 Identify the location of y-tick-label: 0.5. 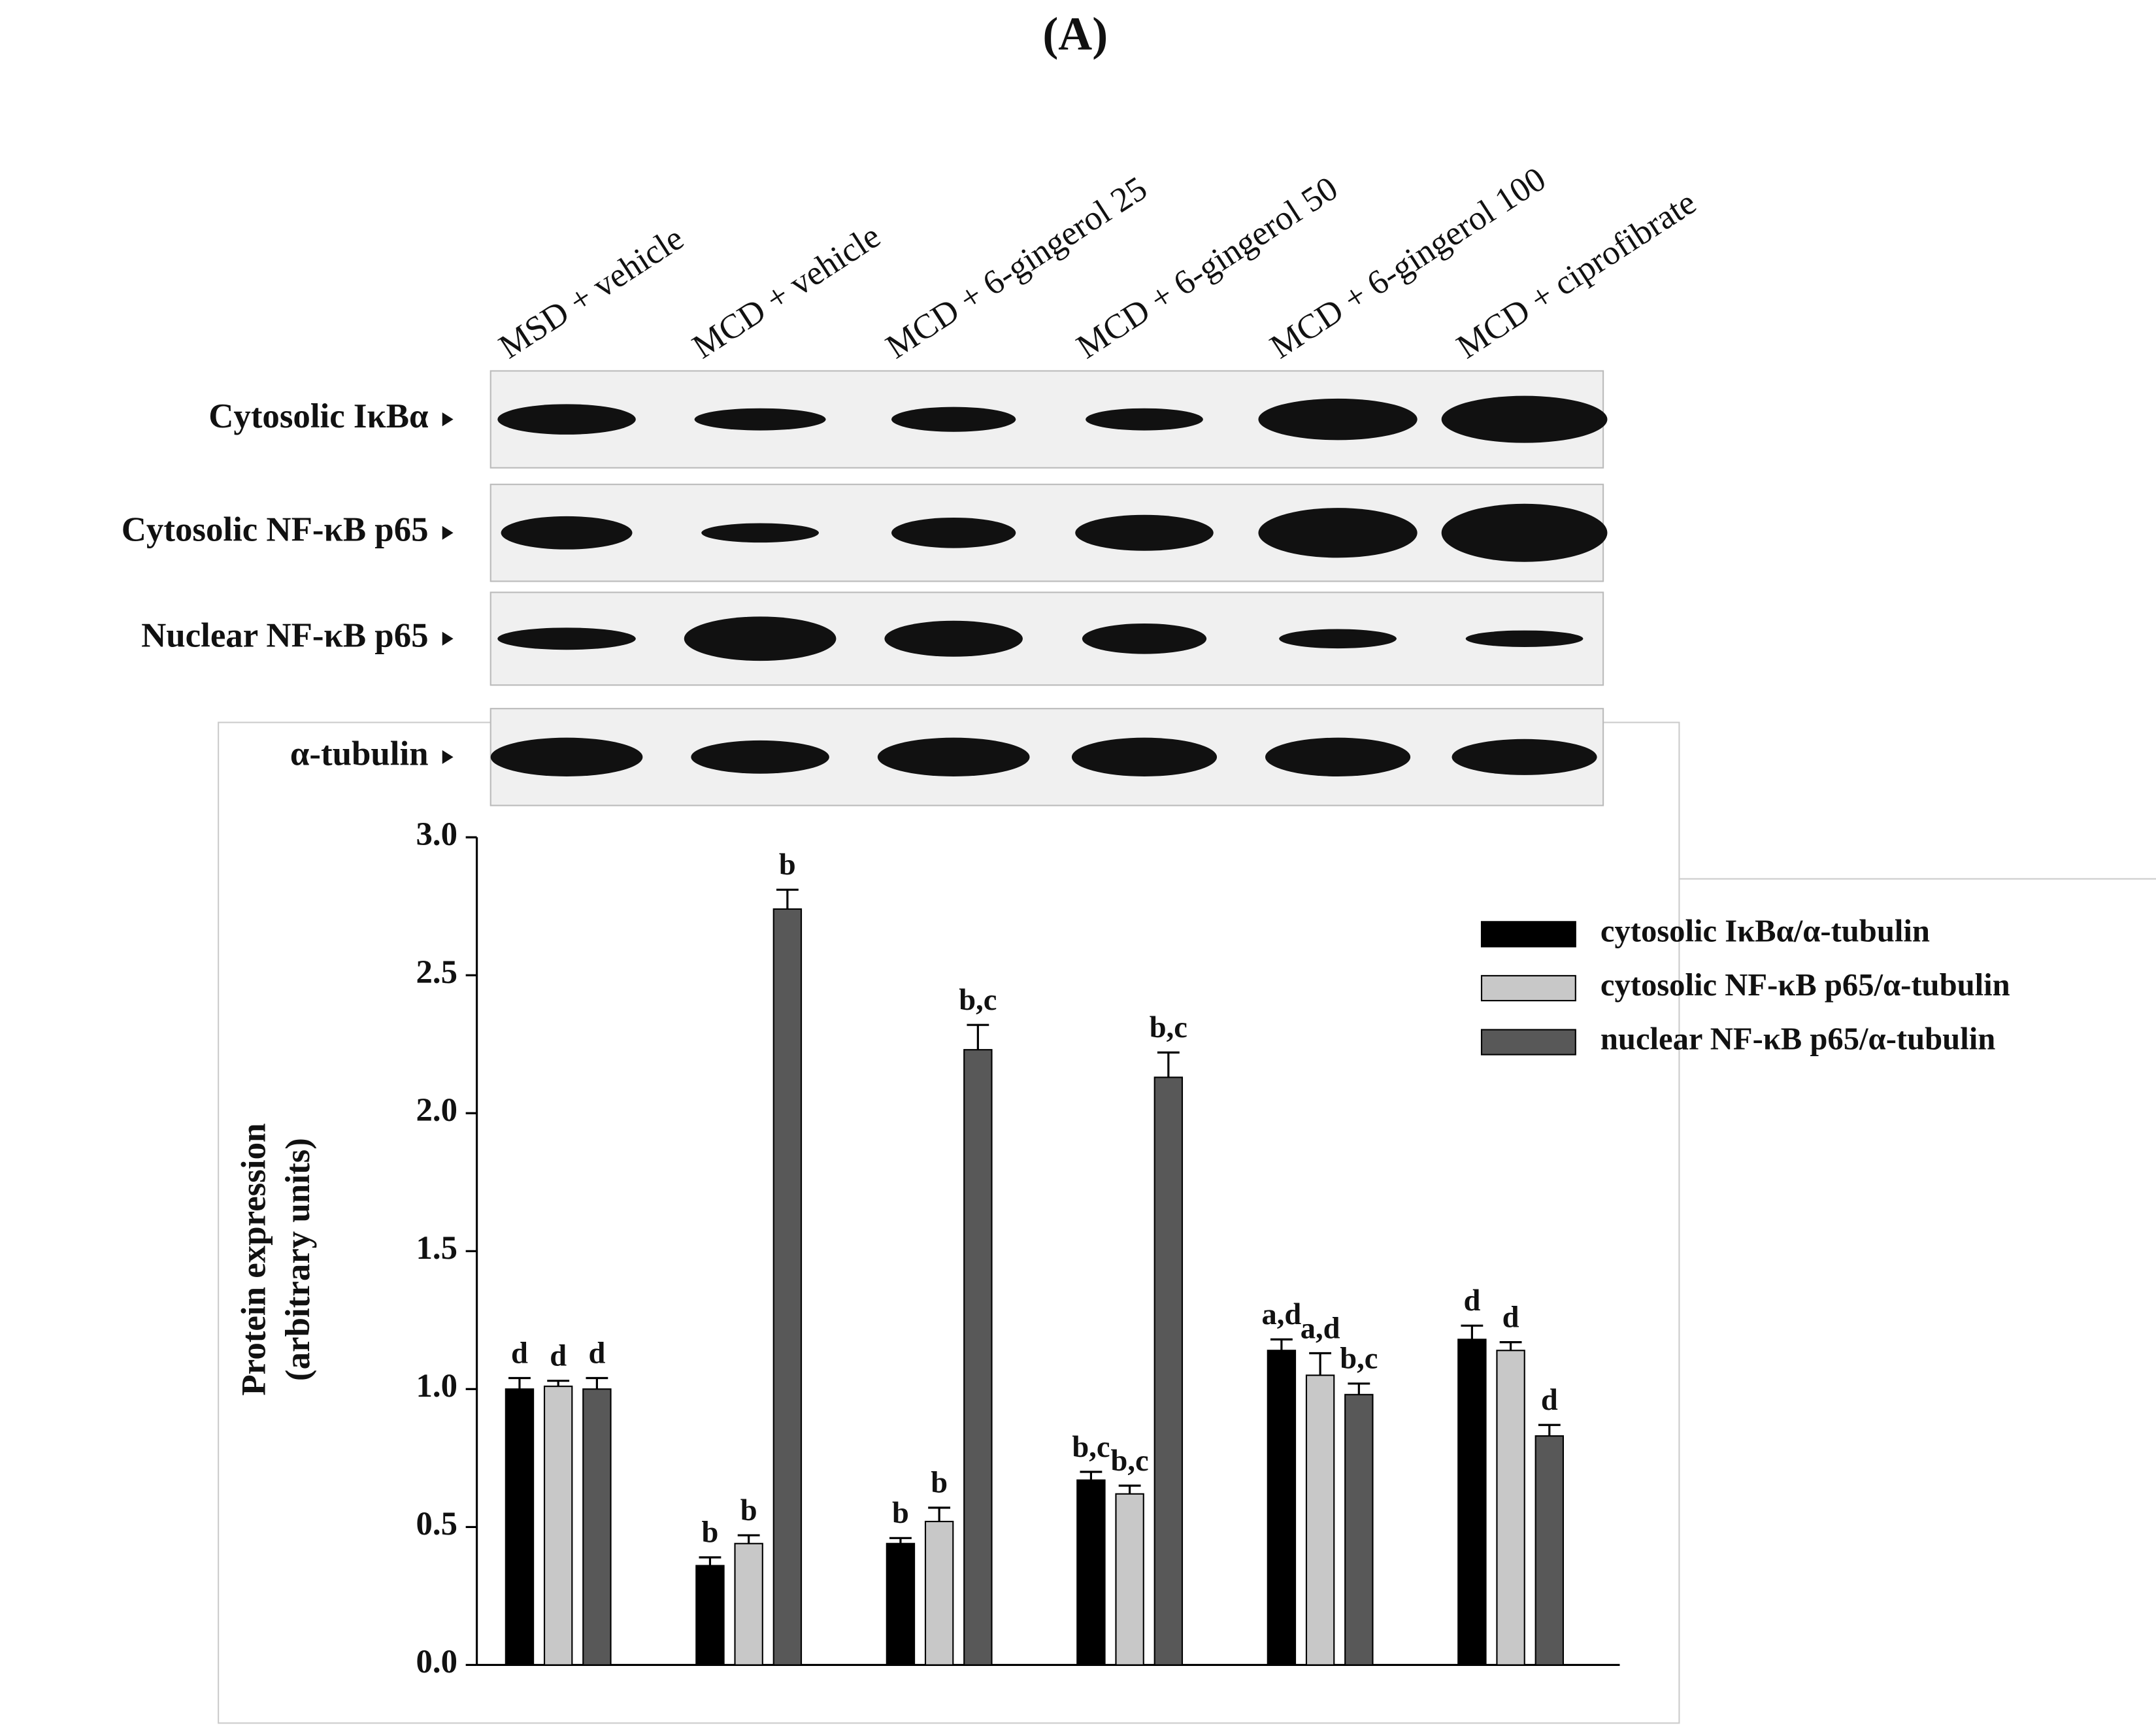
(437, 1524).